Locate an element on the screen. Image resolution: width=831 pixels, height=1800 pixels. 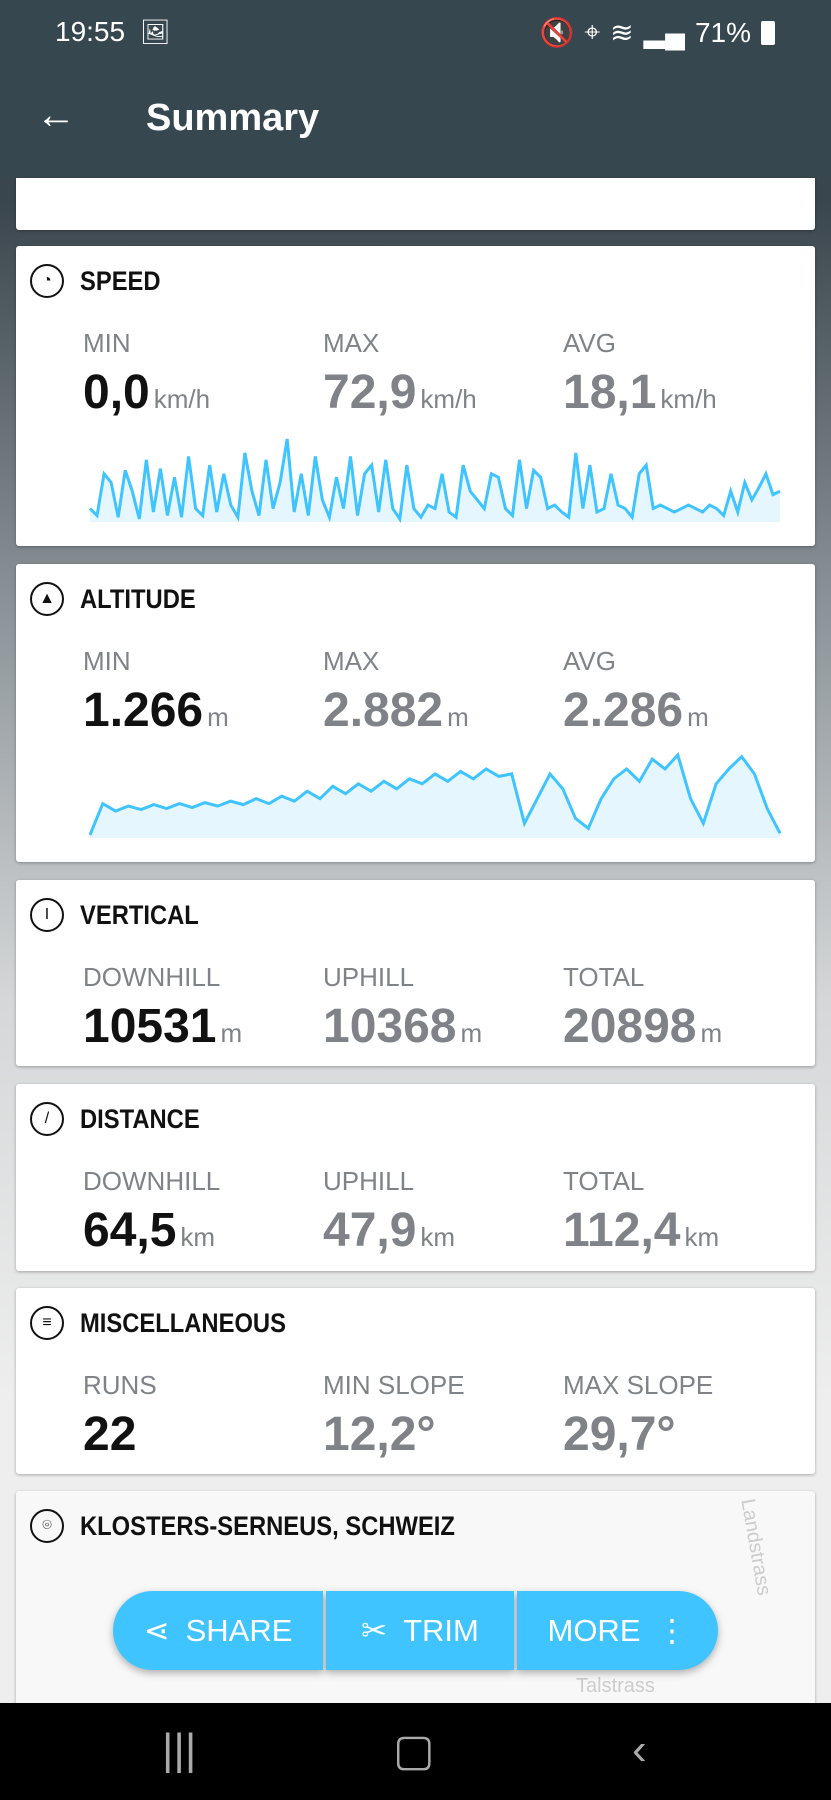
card-title: DISTANCE is located at coordinates (140, 1118).